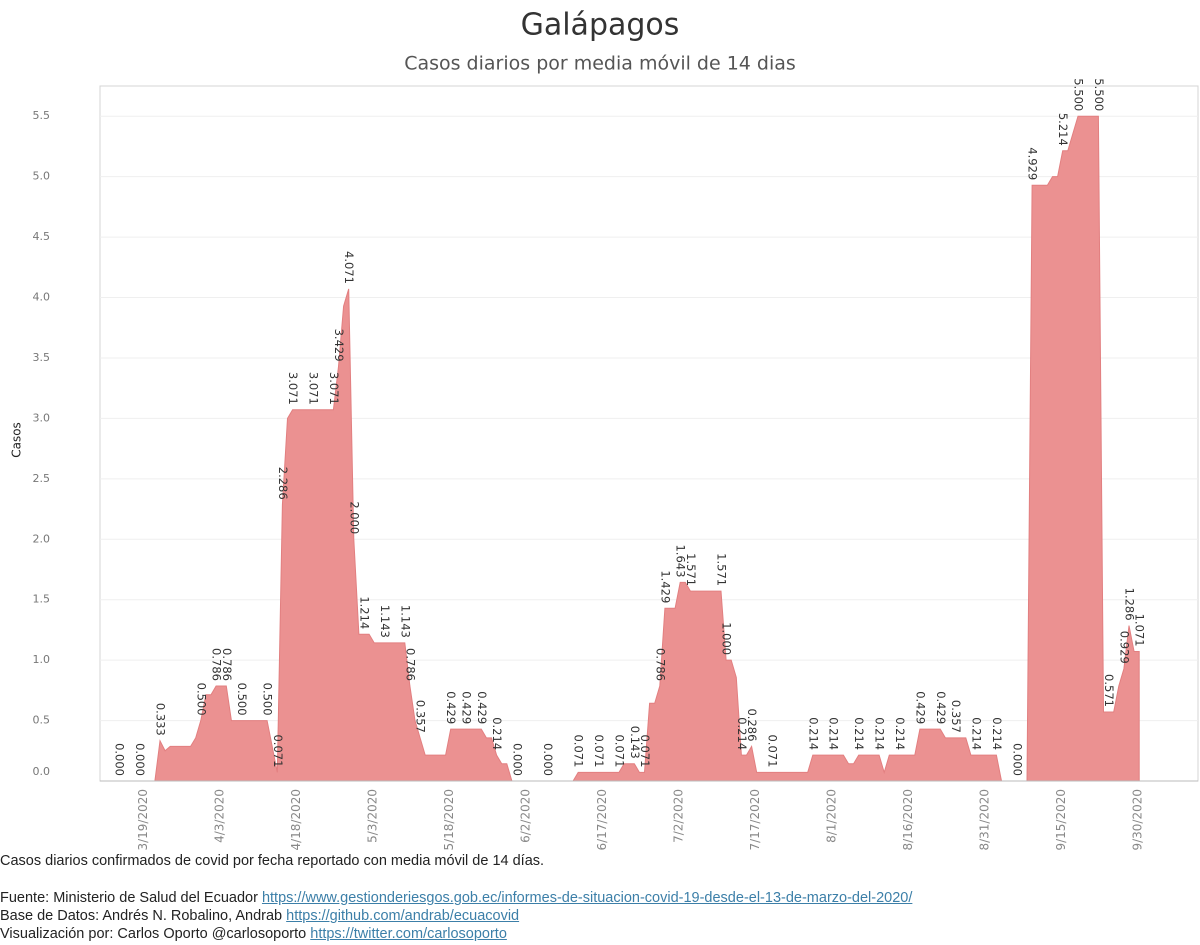 The image size is (1200, 945). I want to click on credit-link: https://twitter.com/carlosoporto, so click(408, 934).